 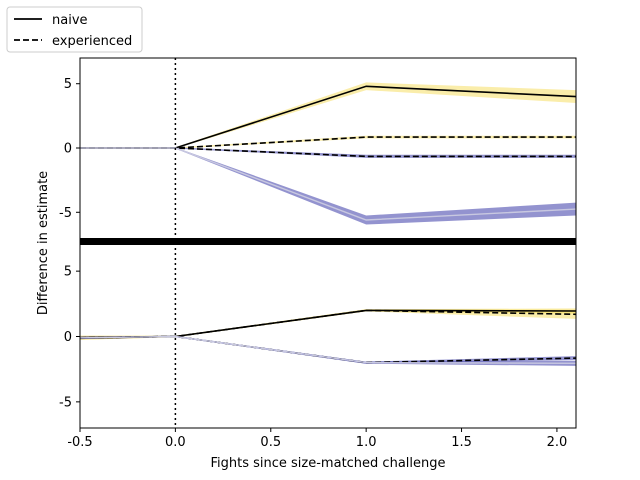 I want to click on panel-1-y-tick-label: 0, so click(x=68, y=149).